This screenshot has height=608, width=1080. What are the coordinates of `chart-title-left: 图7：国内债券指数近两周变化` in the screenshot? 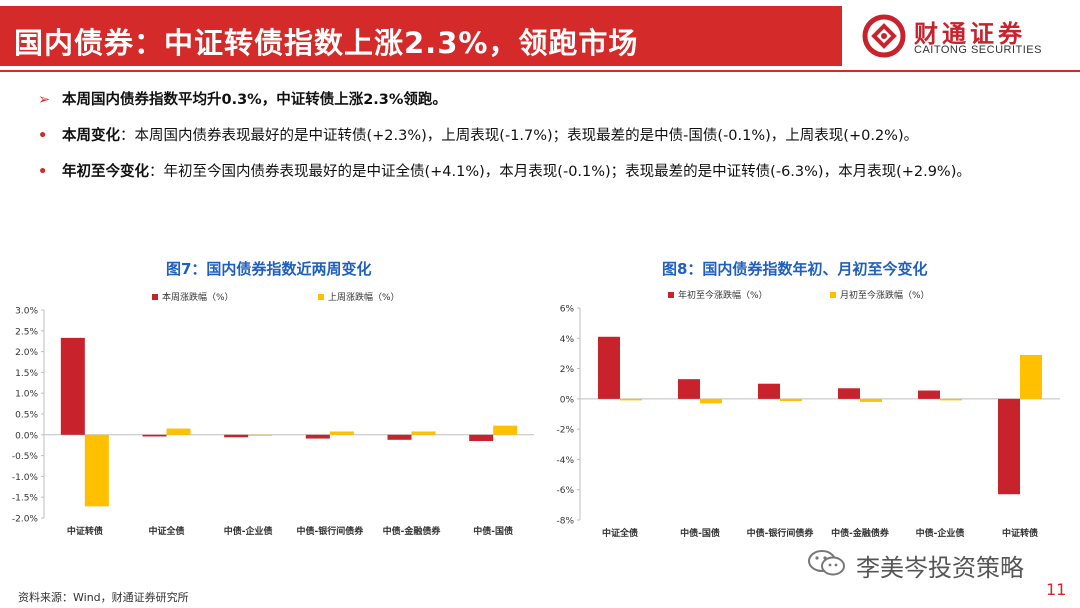 It's located at (269, 269).